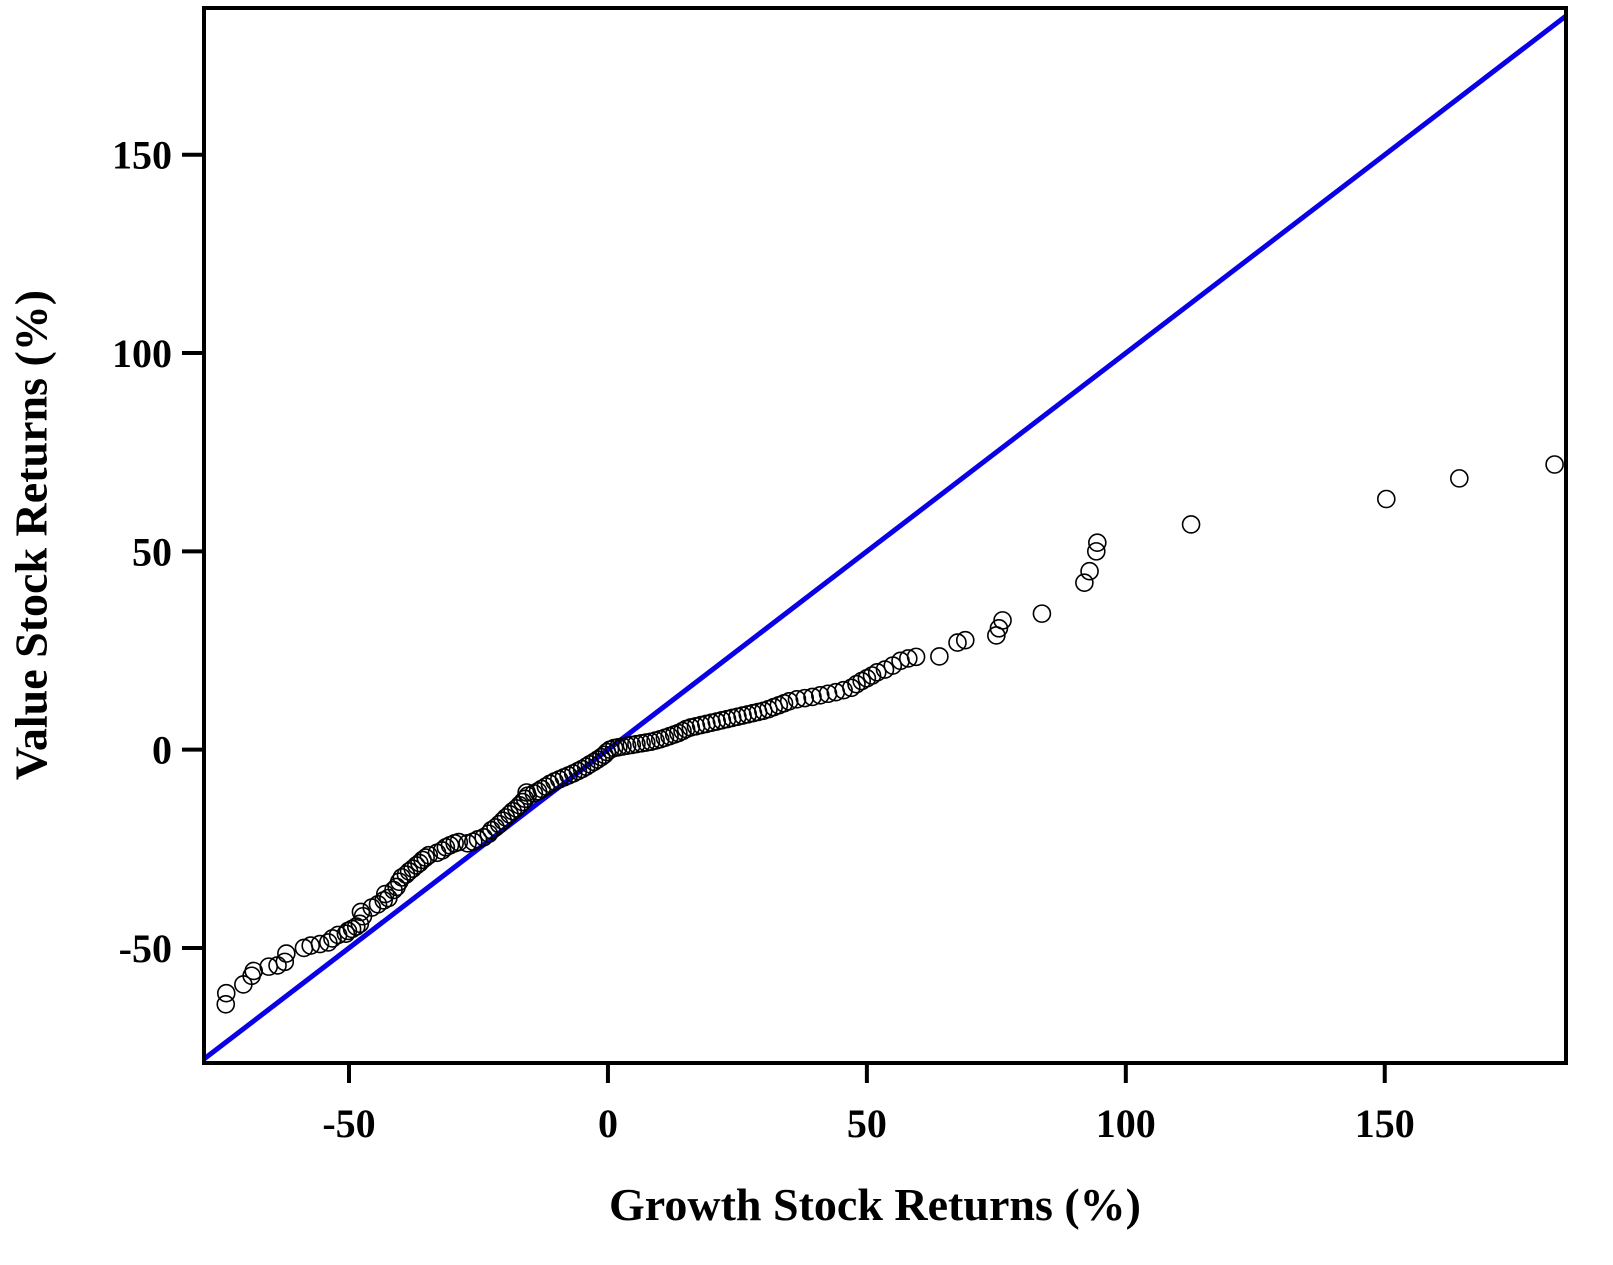 This screenshot has width=1613, height=1265. Describe the element at coordinates (31, 535) in the screenshot. I see `y-axis-title: Value Stock Returns (%)` at that location.